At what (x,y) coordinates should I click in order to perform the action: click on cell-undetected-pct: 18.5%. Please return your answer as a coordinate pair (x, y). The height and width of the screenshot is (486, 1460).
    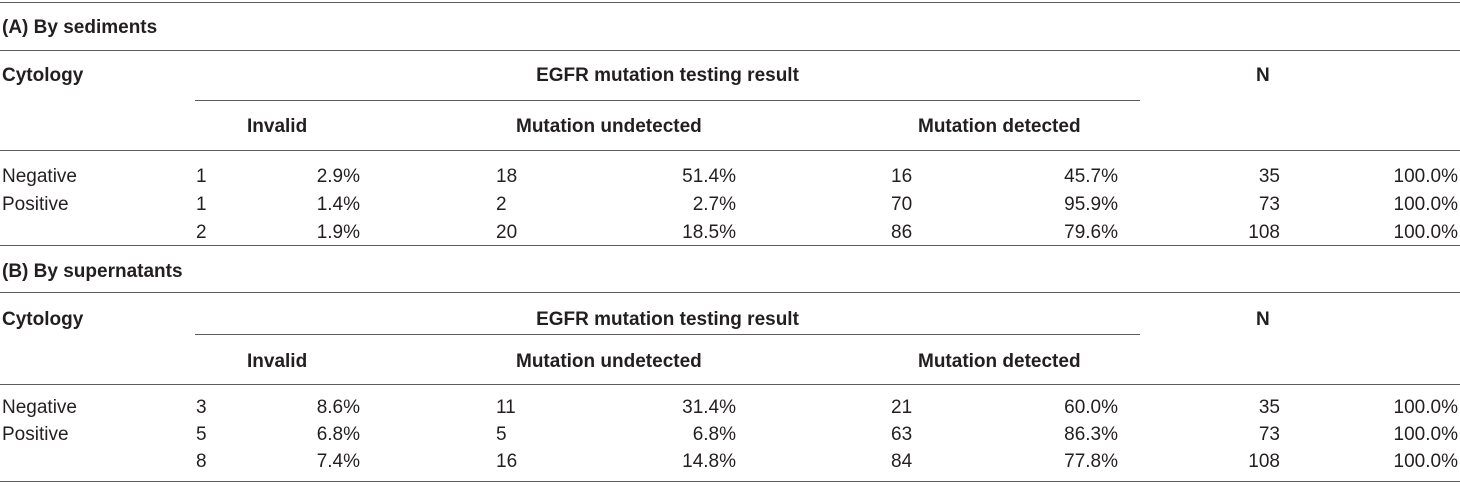
    Looking at the image, I should click on (709, 232).